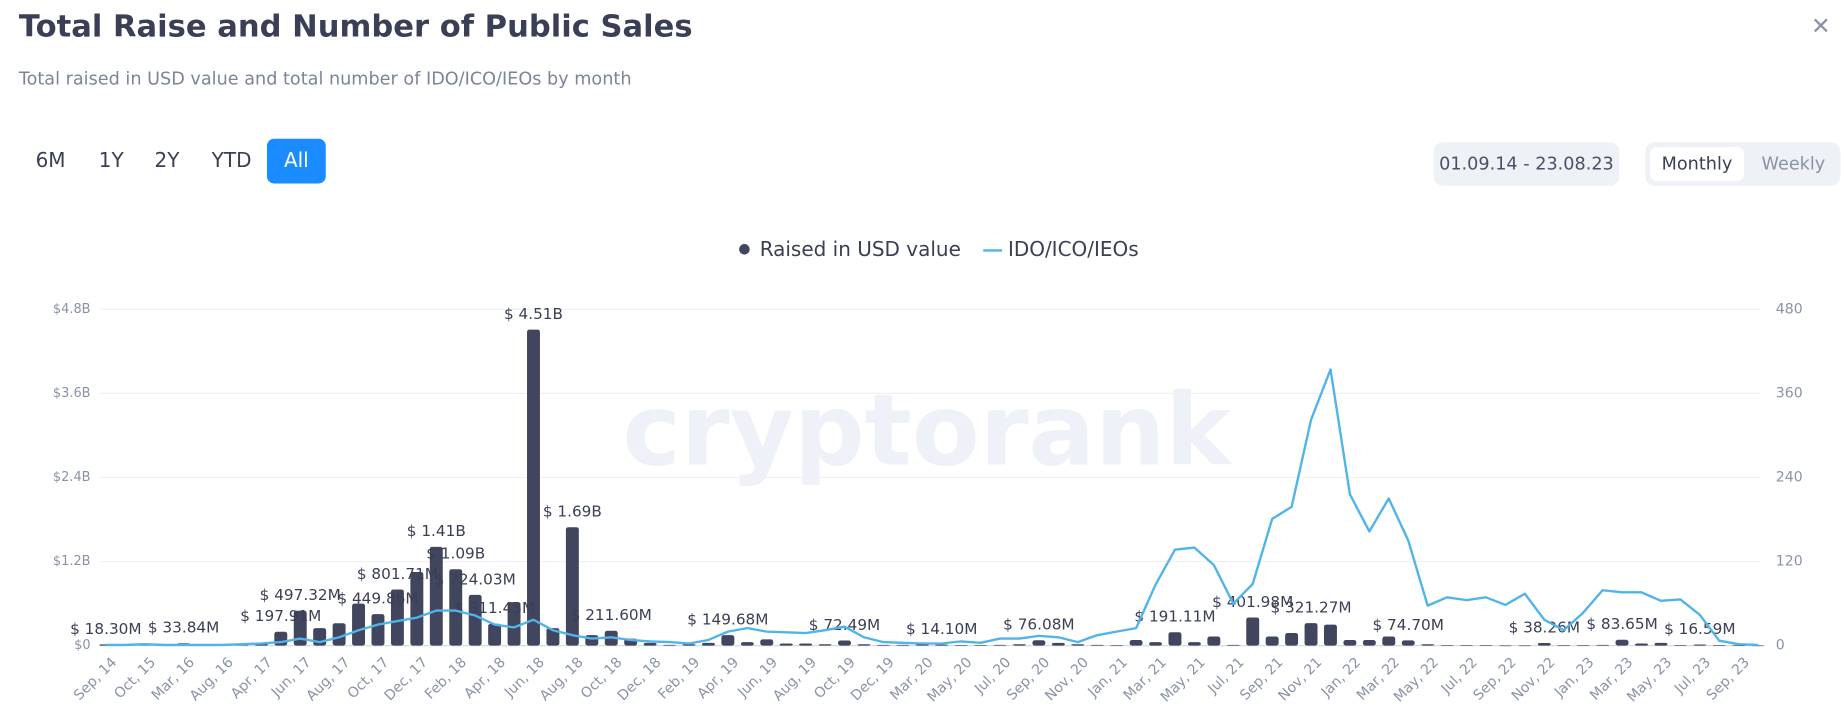 Image resolution: width=1844 pixels, height=725 pixels. I want to click on y-tick-label: $1.2B, so click(72, 561).